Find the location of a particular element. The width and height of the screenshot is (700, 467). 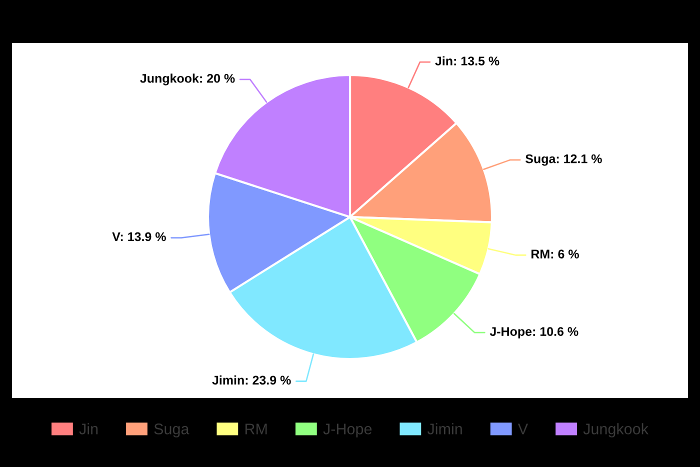

legend-label: Jin is located at coordinates (88, 428).